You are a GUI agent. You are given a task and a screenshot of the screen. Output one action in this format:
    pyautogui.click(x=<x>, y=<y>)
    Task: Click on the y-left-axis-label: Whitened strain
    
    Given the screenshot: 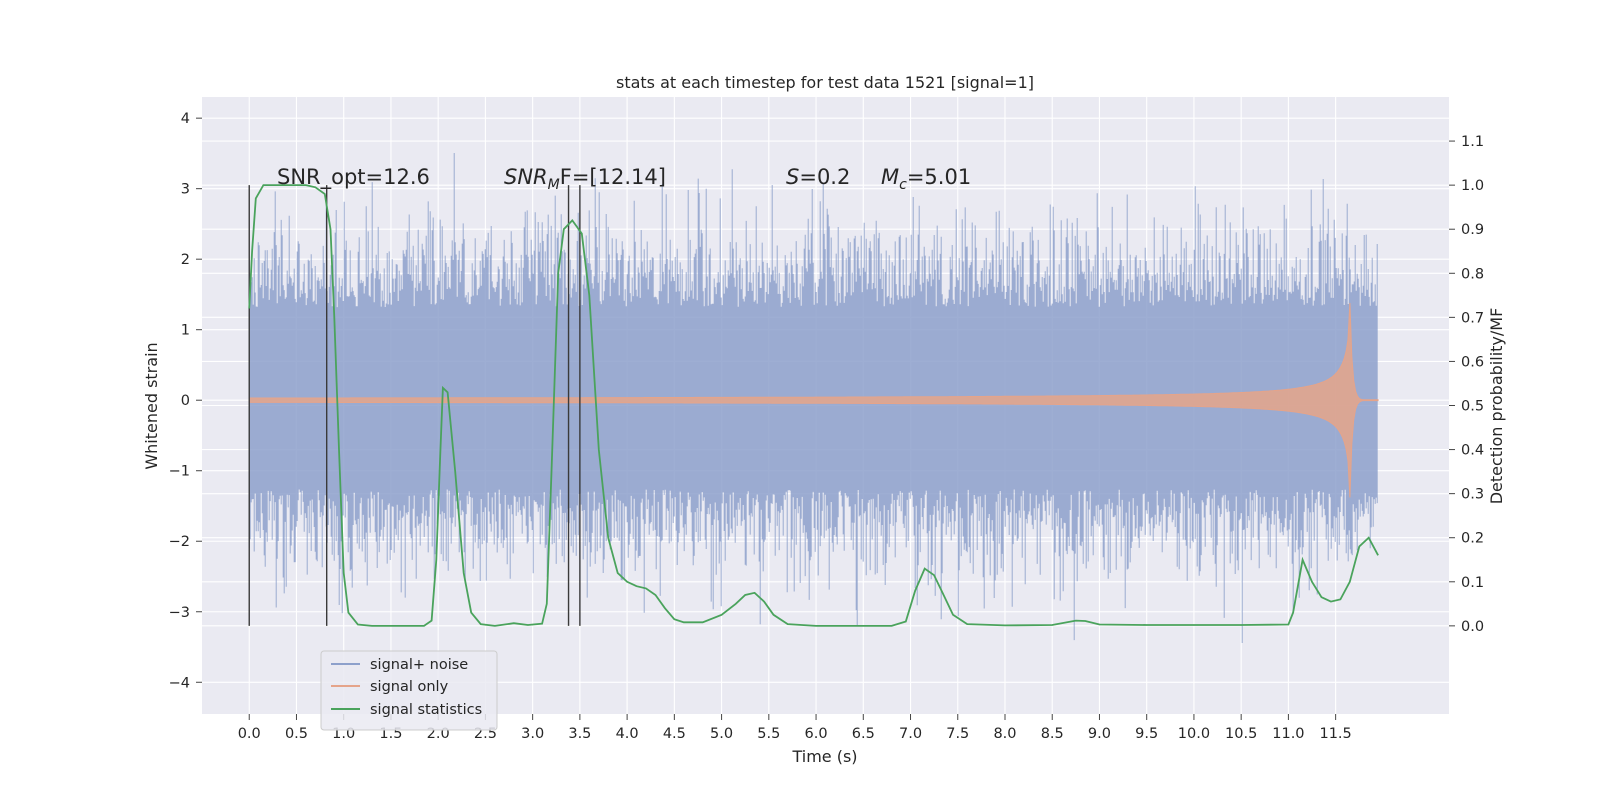 What is the action you would take?
    pyautogui.click(x=151, y=405)
    